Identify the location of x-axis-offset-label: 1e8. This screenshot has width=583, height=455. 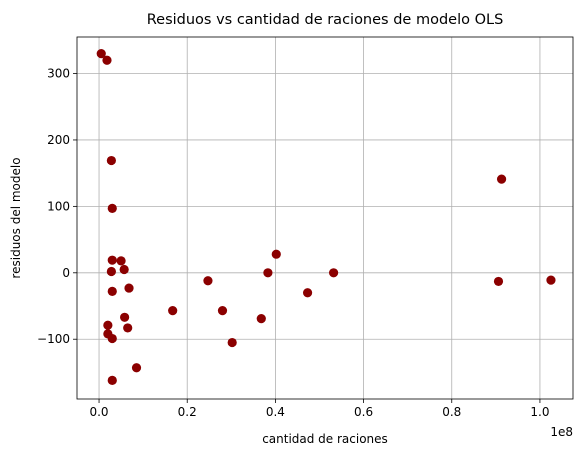
(561, 432).